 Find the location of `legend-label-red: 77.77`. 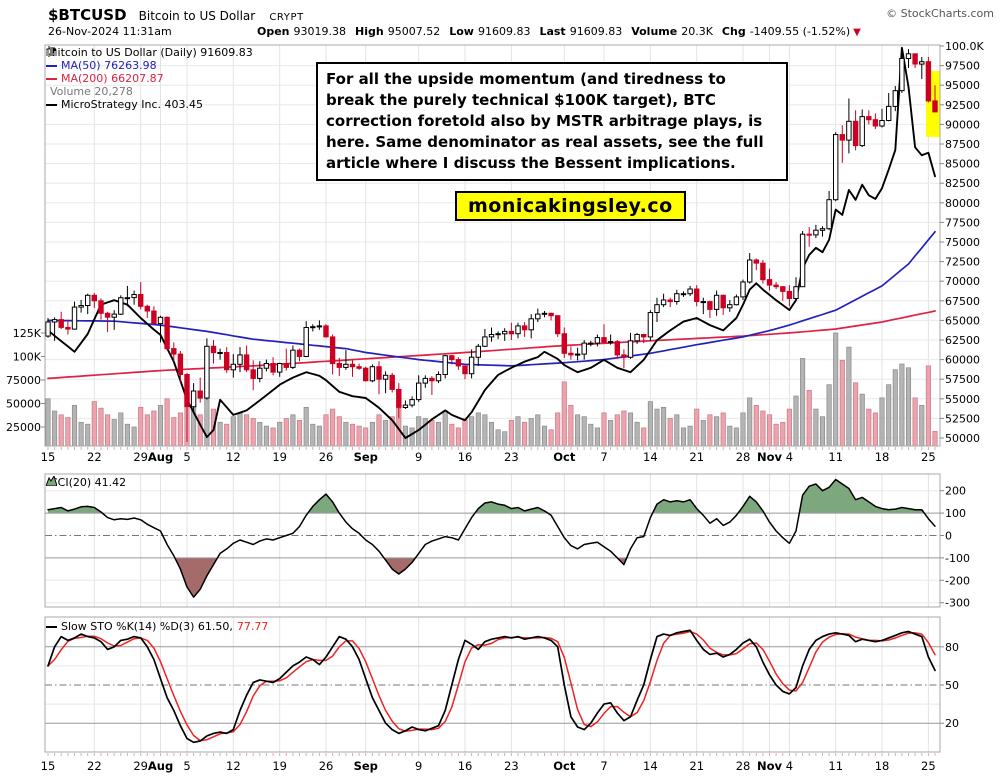

legend-label-red: 77.77 is located at coordinates (252, 626).